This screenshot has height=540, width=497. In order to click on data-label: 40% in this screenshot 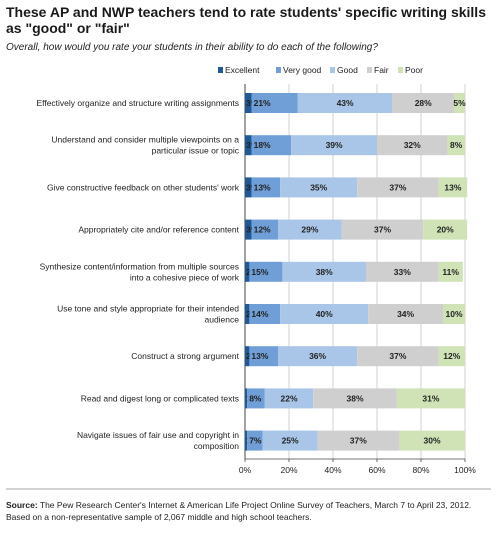, I will do `click(324, 314)`.